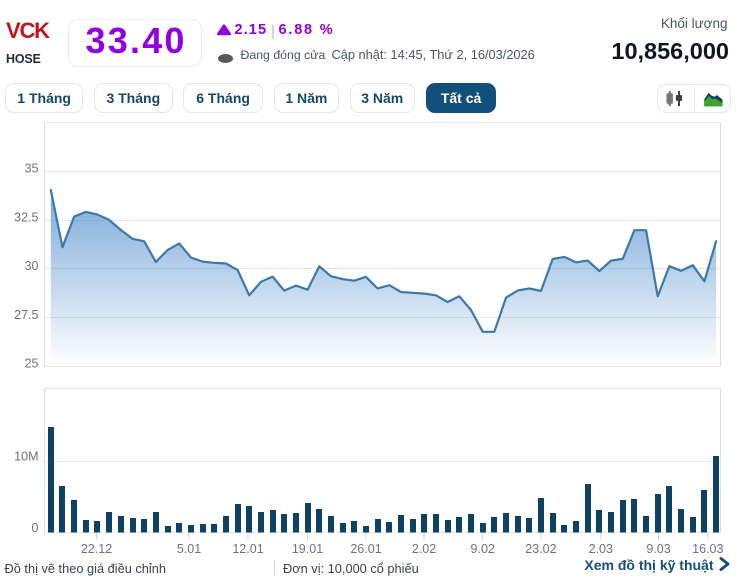  Describe the element at coordinates (601, 549) in the screenshot. I see `svg-text: 2.03` at that location.